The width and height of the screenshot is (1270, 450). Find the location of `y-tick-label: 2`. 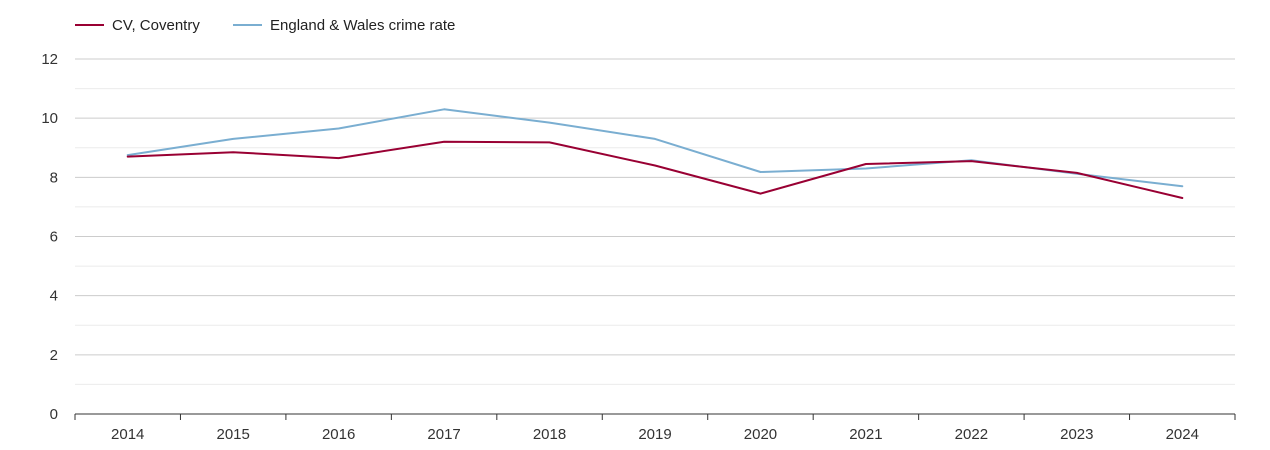

y-tick-label: 2 is located at coordinates (54, 355).